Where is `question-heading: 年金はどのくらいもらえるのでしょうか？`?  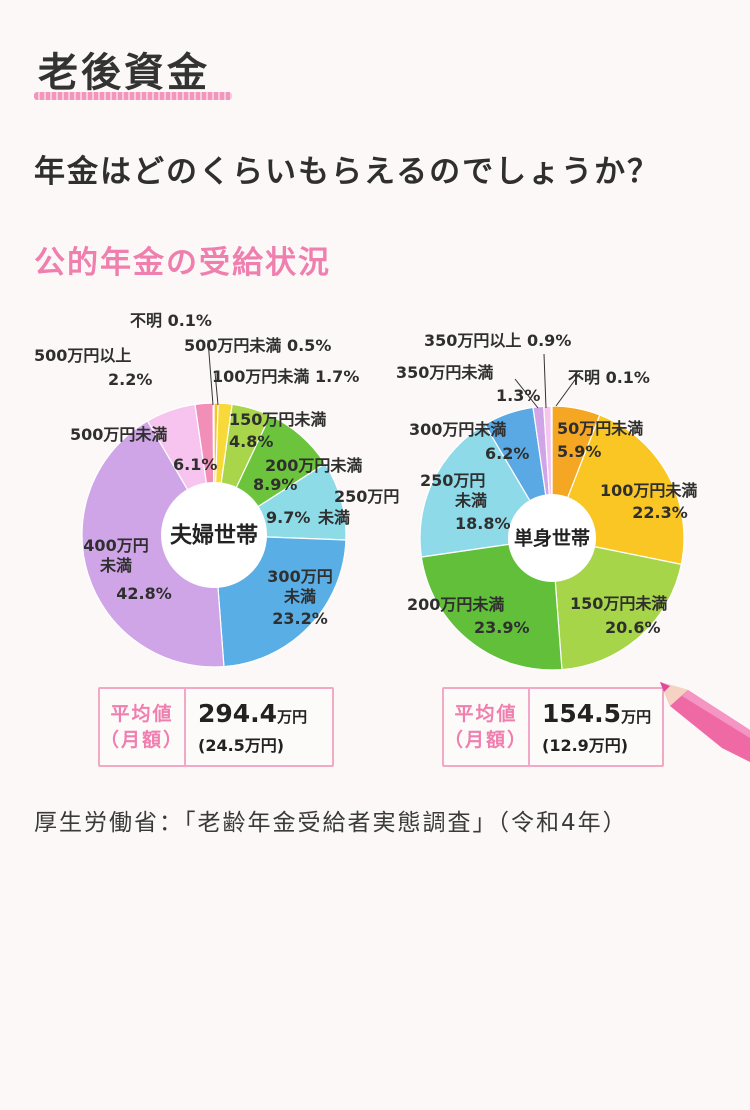
question-heading: 年金はどのくらいもらえるのでしょうか？ is located at coordinates (347, 172).